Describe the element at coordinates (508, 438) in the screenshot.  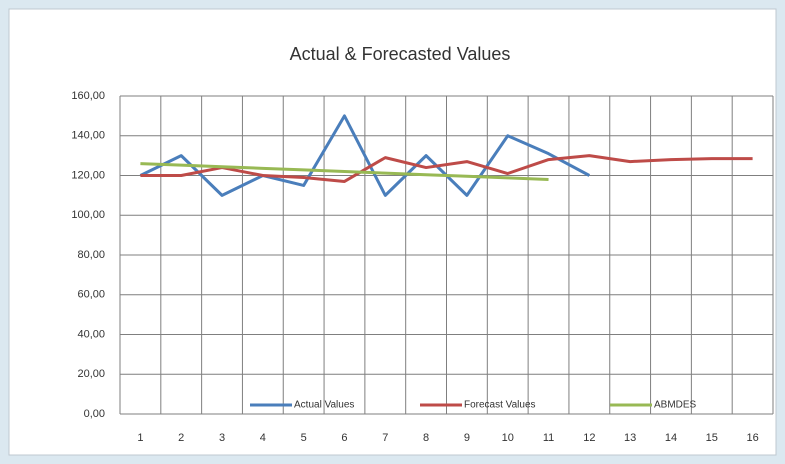
I see `x-tick-label: 10` at that location.